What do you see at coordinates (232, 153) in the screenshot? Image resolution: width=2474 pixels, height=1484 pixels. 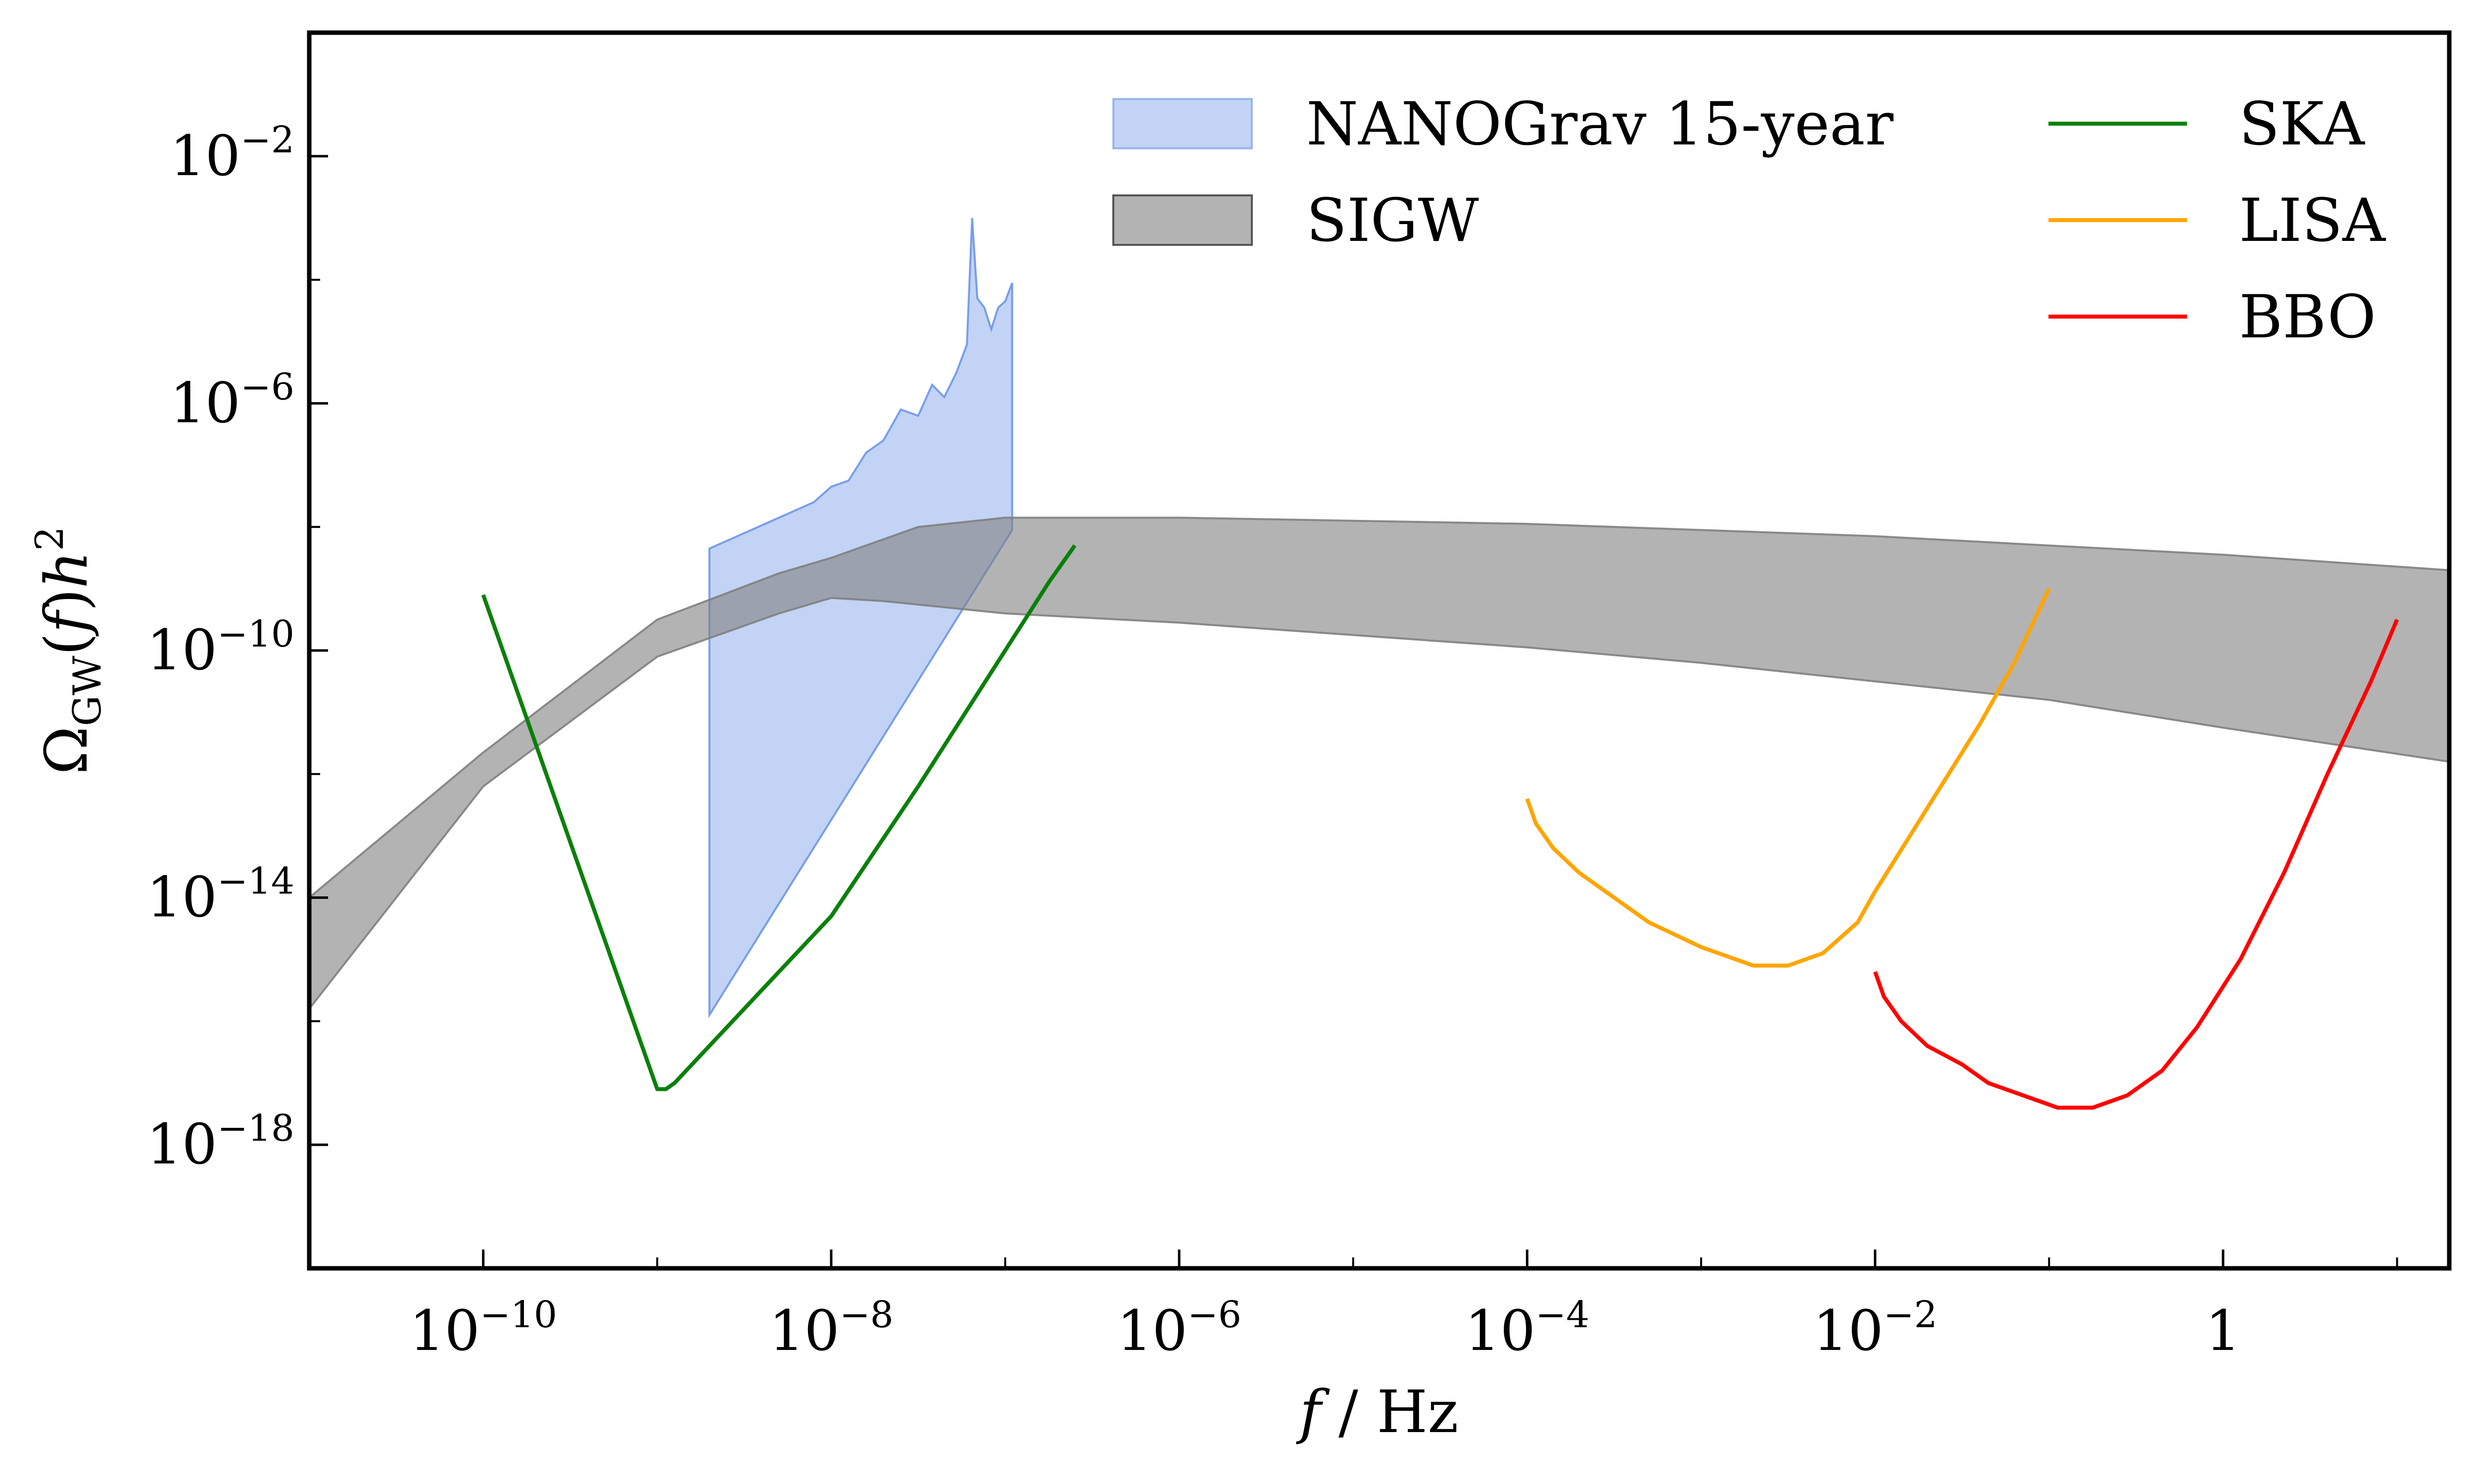 I see `y-tick-label: 10⁻²` at bounding box center [232, 153].